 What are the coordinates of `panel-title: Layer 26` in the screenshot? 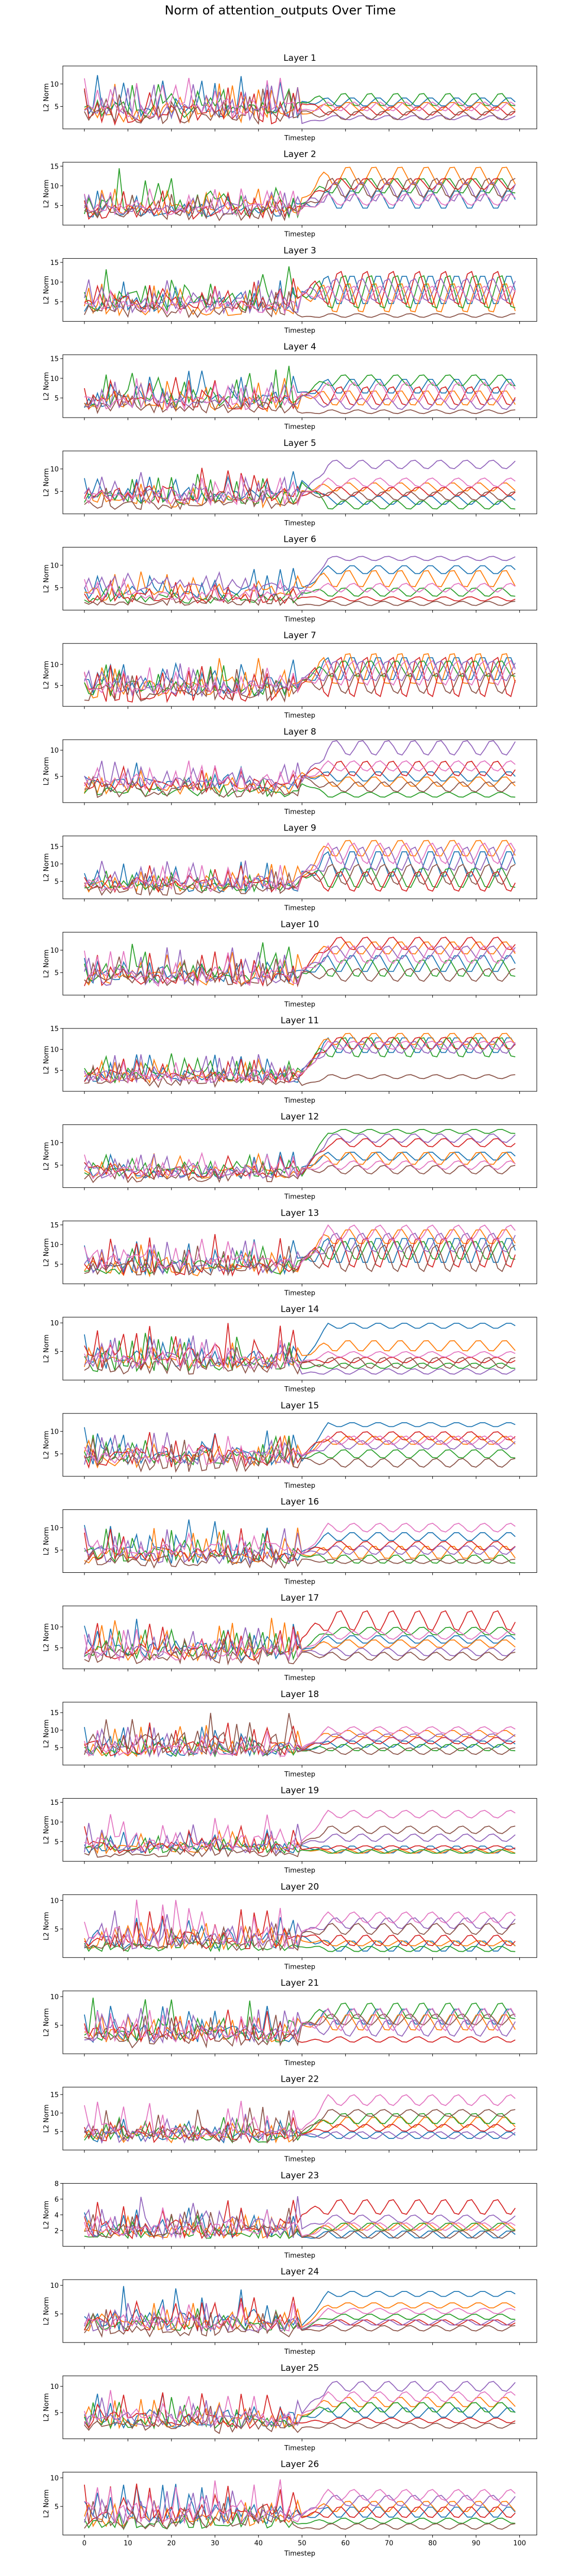 It's located at (300, 2465).